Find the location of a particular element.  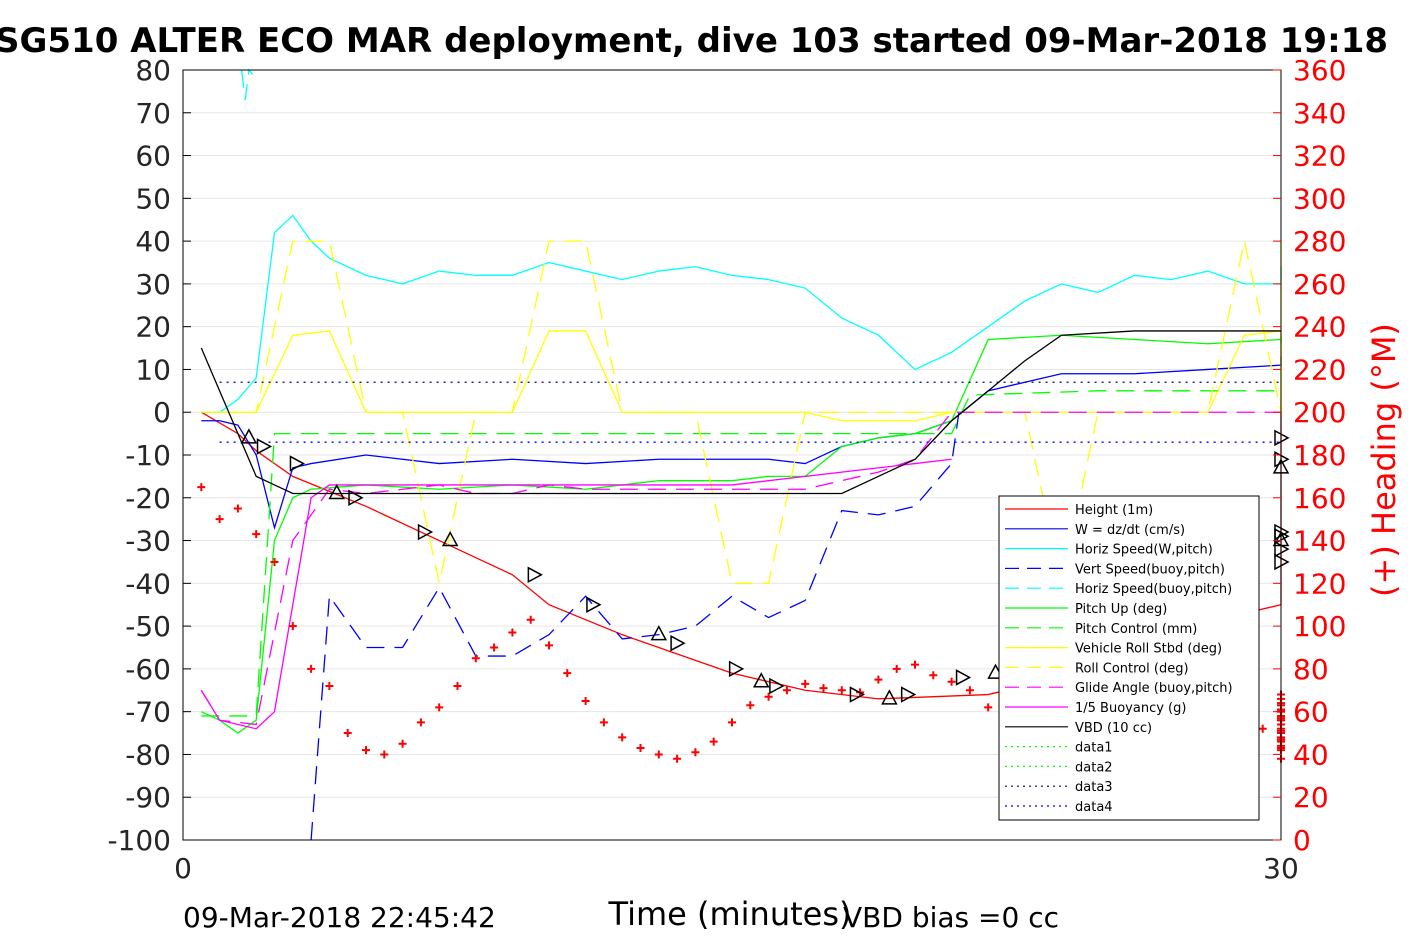

y2-tick-label: 180 is located at coordinates (1319, 455).